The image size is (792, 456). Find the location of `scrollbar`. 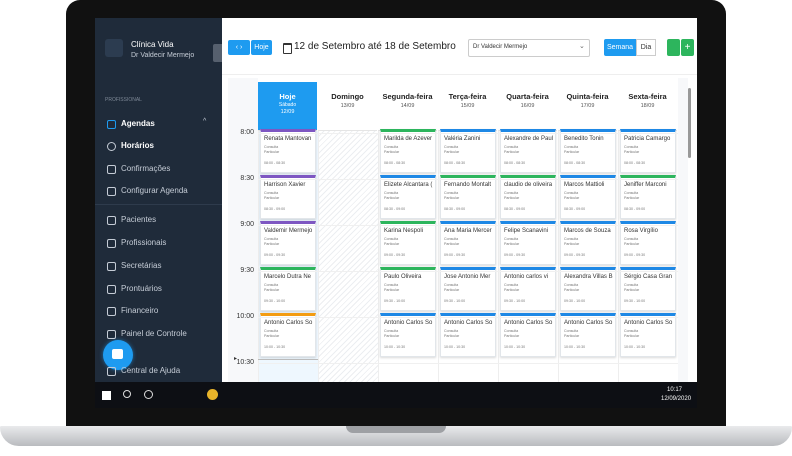

scrollbar is located at coordinates (689, 123).